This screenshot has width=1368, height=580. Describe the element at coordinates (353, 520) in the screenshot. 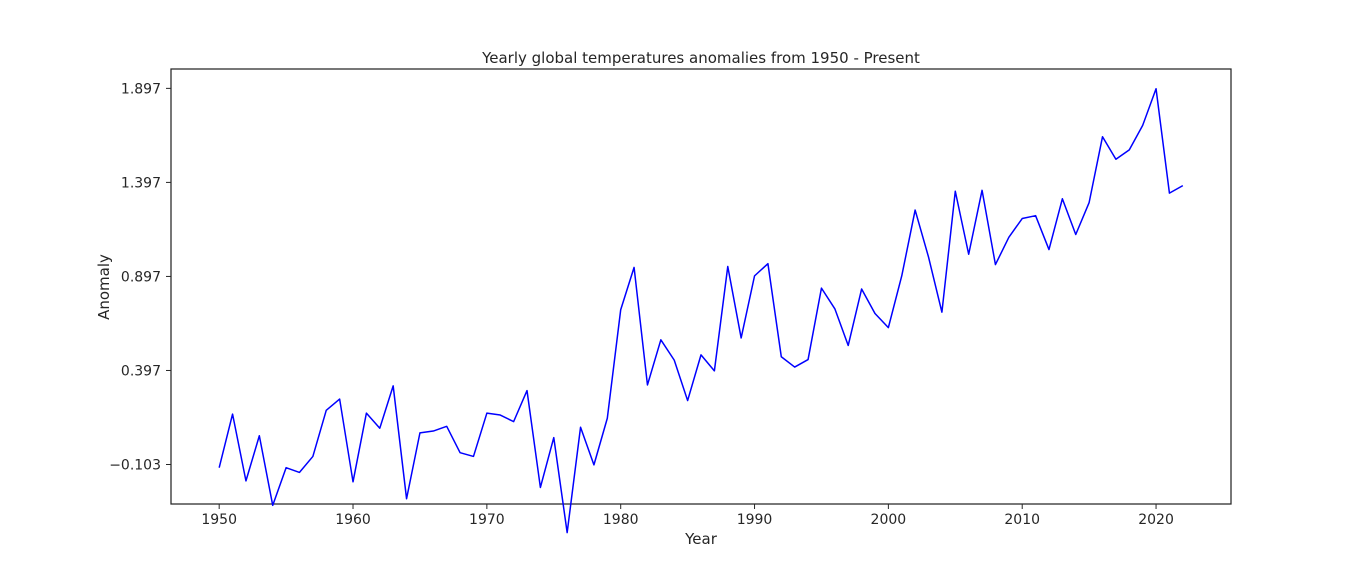

I see `x-tick-label: 1960` at that location.